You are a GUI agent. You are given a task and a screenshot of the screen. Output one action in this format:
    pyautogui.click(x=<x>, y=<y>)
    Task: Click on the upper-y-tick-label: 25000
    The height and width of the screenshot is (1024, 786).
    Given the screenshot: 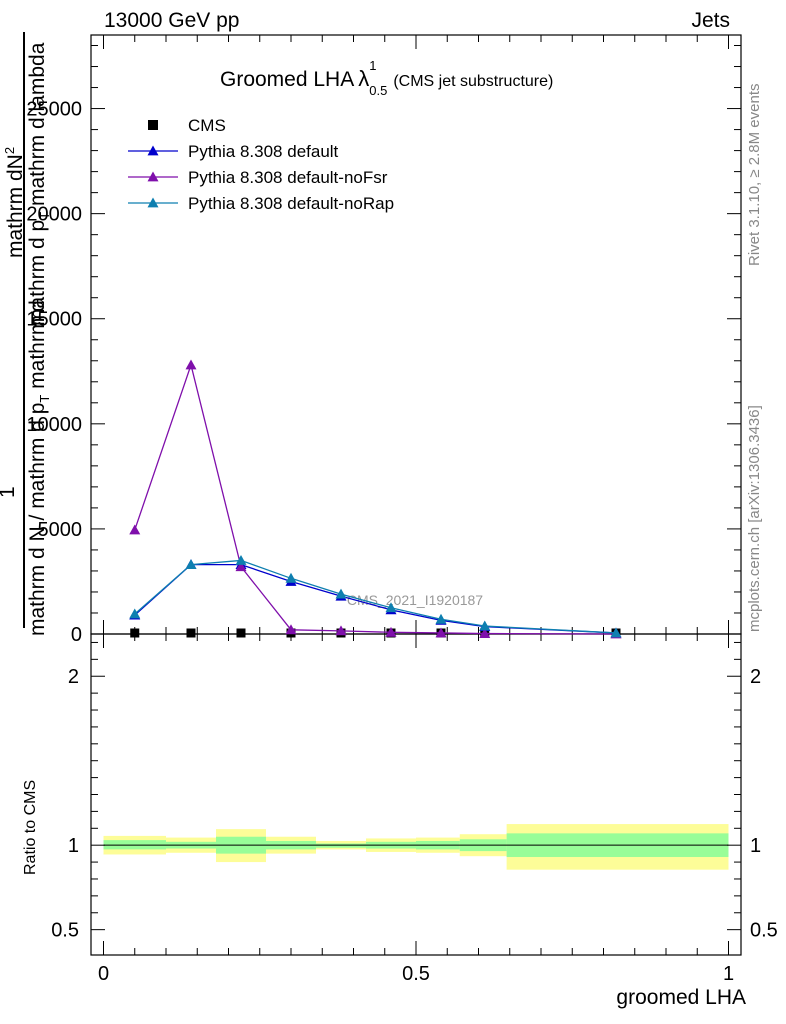 What is the action you would take?
    pyautogui.click(x=54, y=110)
    